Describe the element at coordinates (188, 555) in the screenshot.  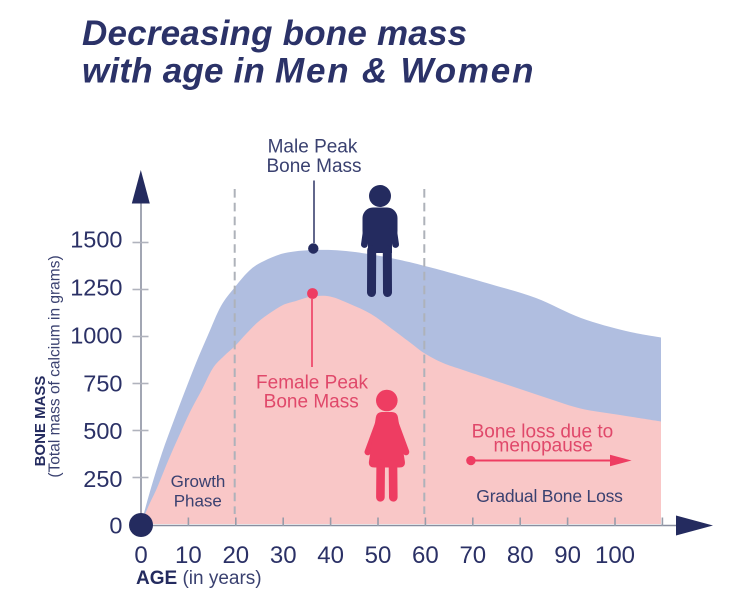
I see `svg-text: 10` at that location.